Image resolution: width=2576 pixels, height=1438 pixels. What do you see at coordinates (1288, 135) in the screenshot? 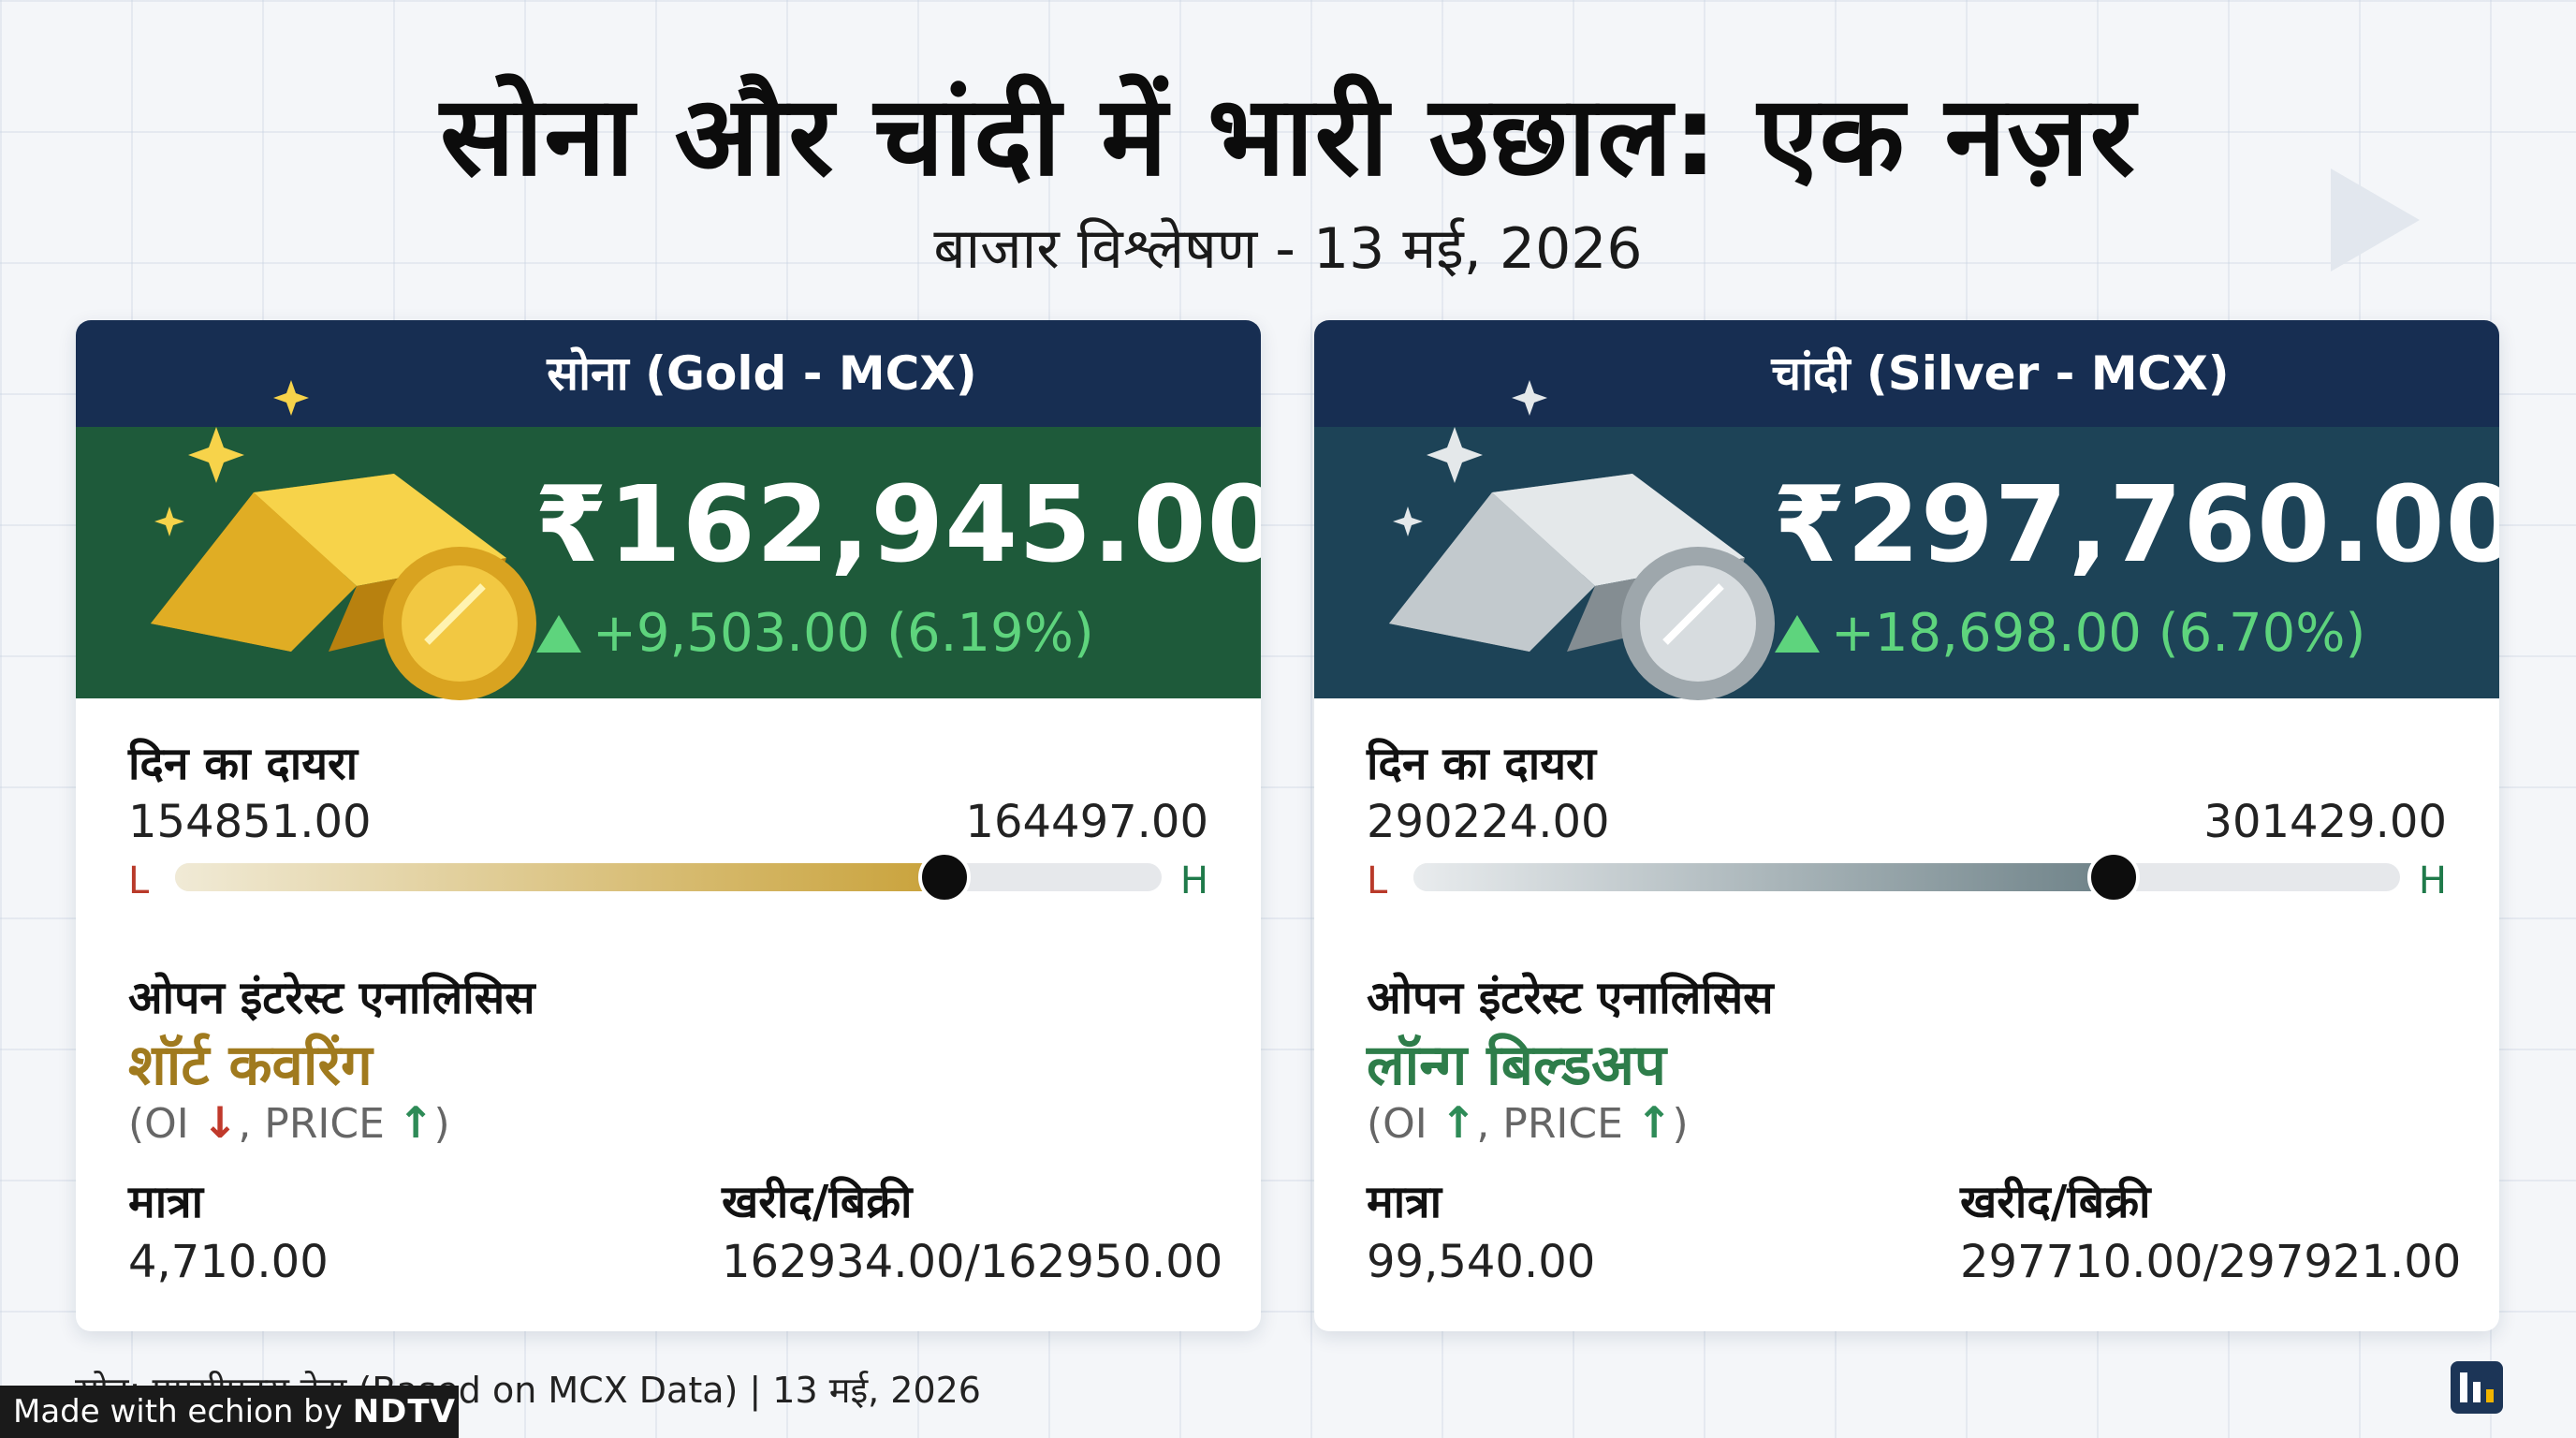
I see `page-title: सोना और चांदी में भारी उछाल: एक नज़र` at bounding box center [1288, 135].